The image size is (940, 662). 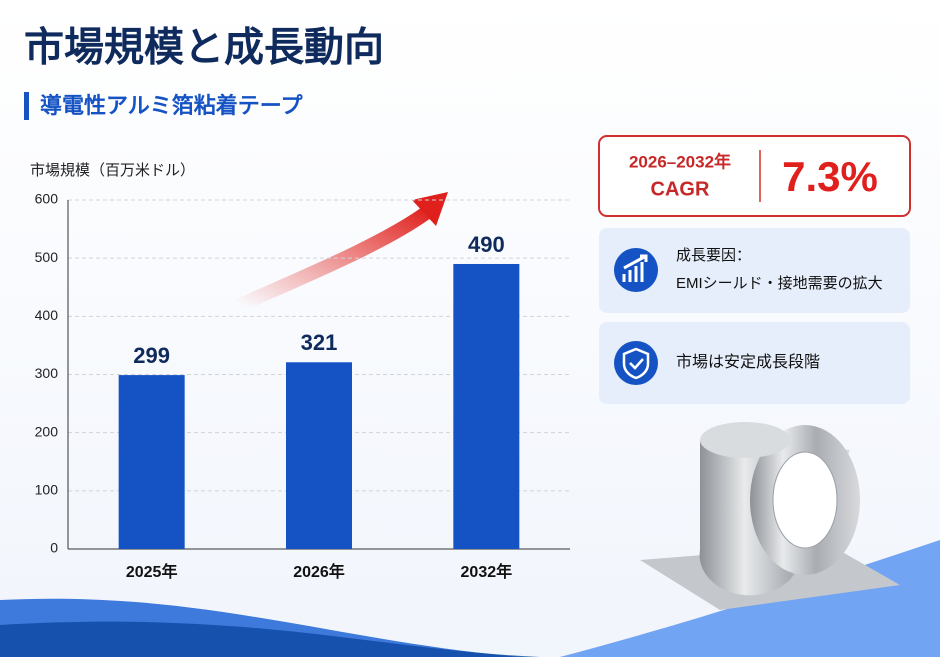 What do you see at coordinates (335, 257) in the screenshot?
I see `growth-arrow` at bounding box center [335, 257].